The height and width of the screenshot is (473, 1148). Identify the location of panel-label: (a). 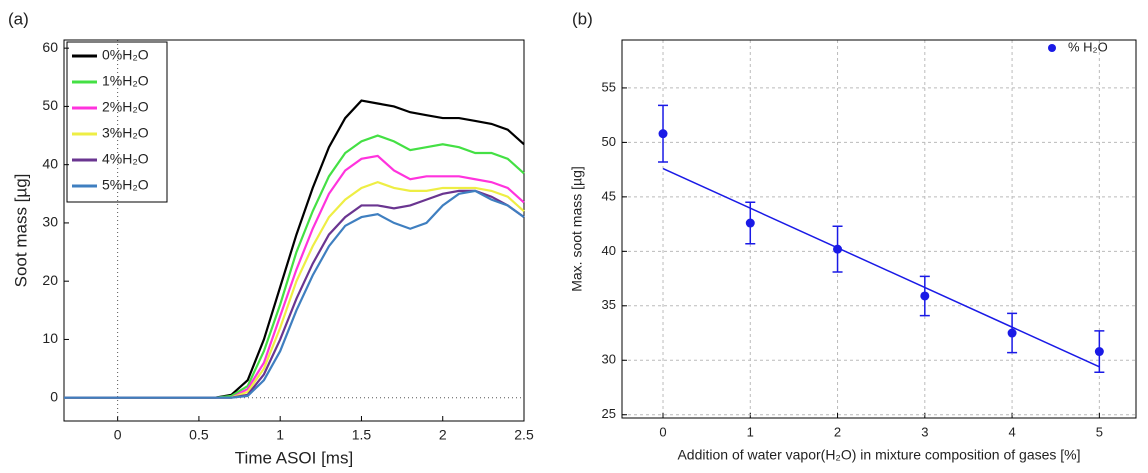
(18, 18).